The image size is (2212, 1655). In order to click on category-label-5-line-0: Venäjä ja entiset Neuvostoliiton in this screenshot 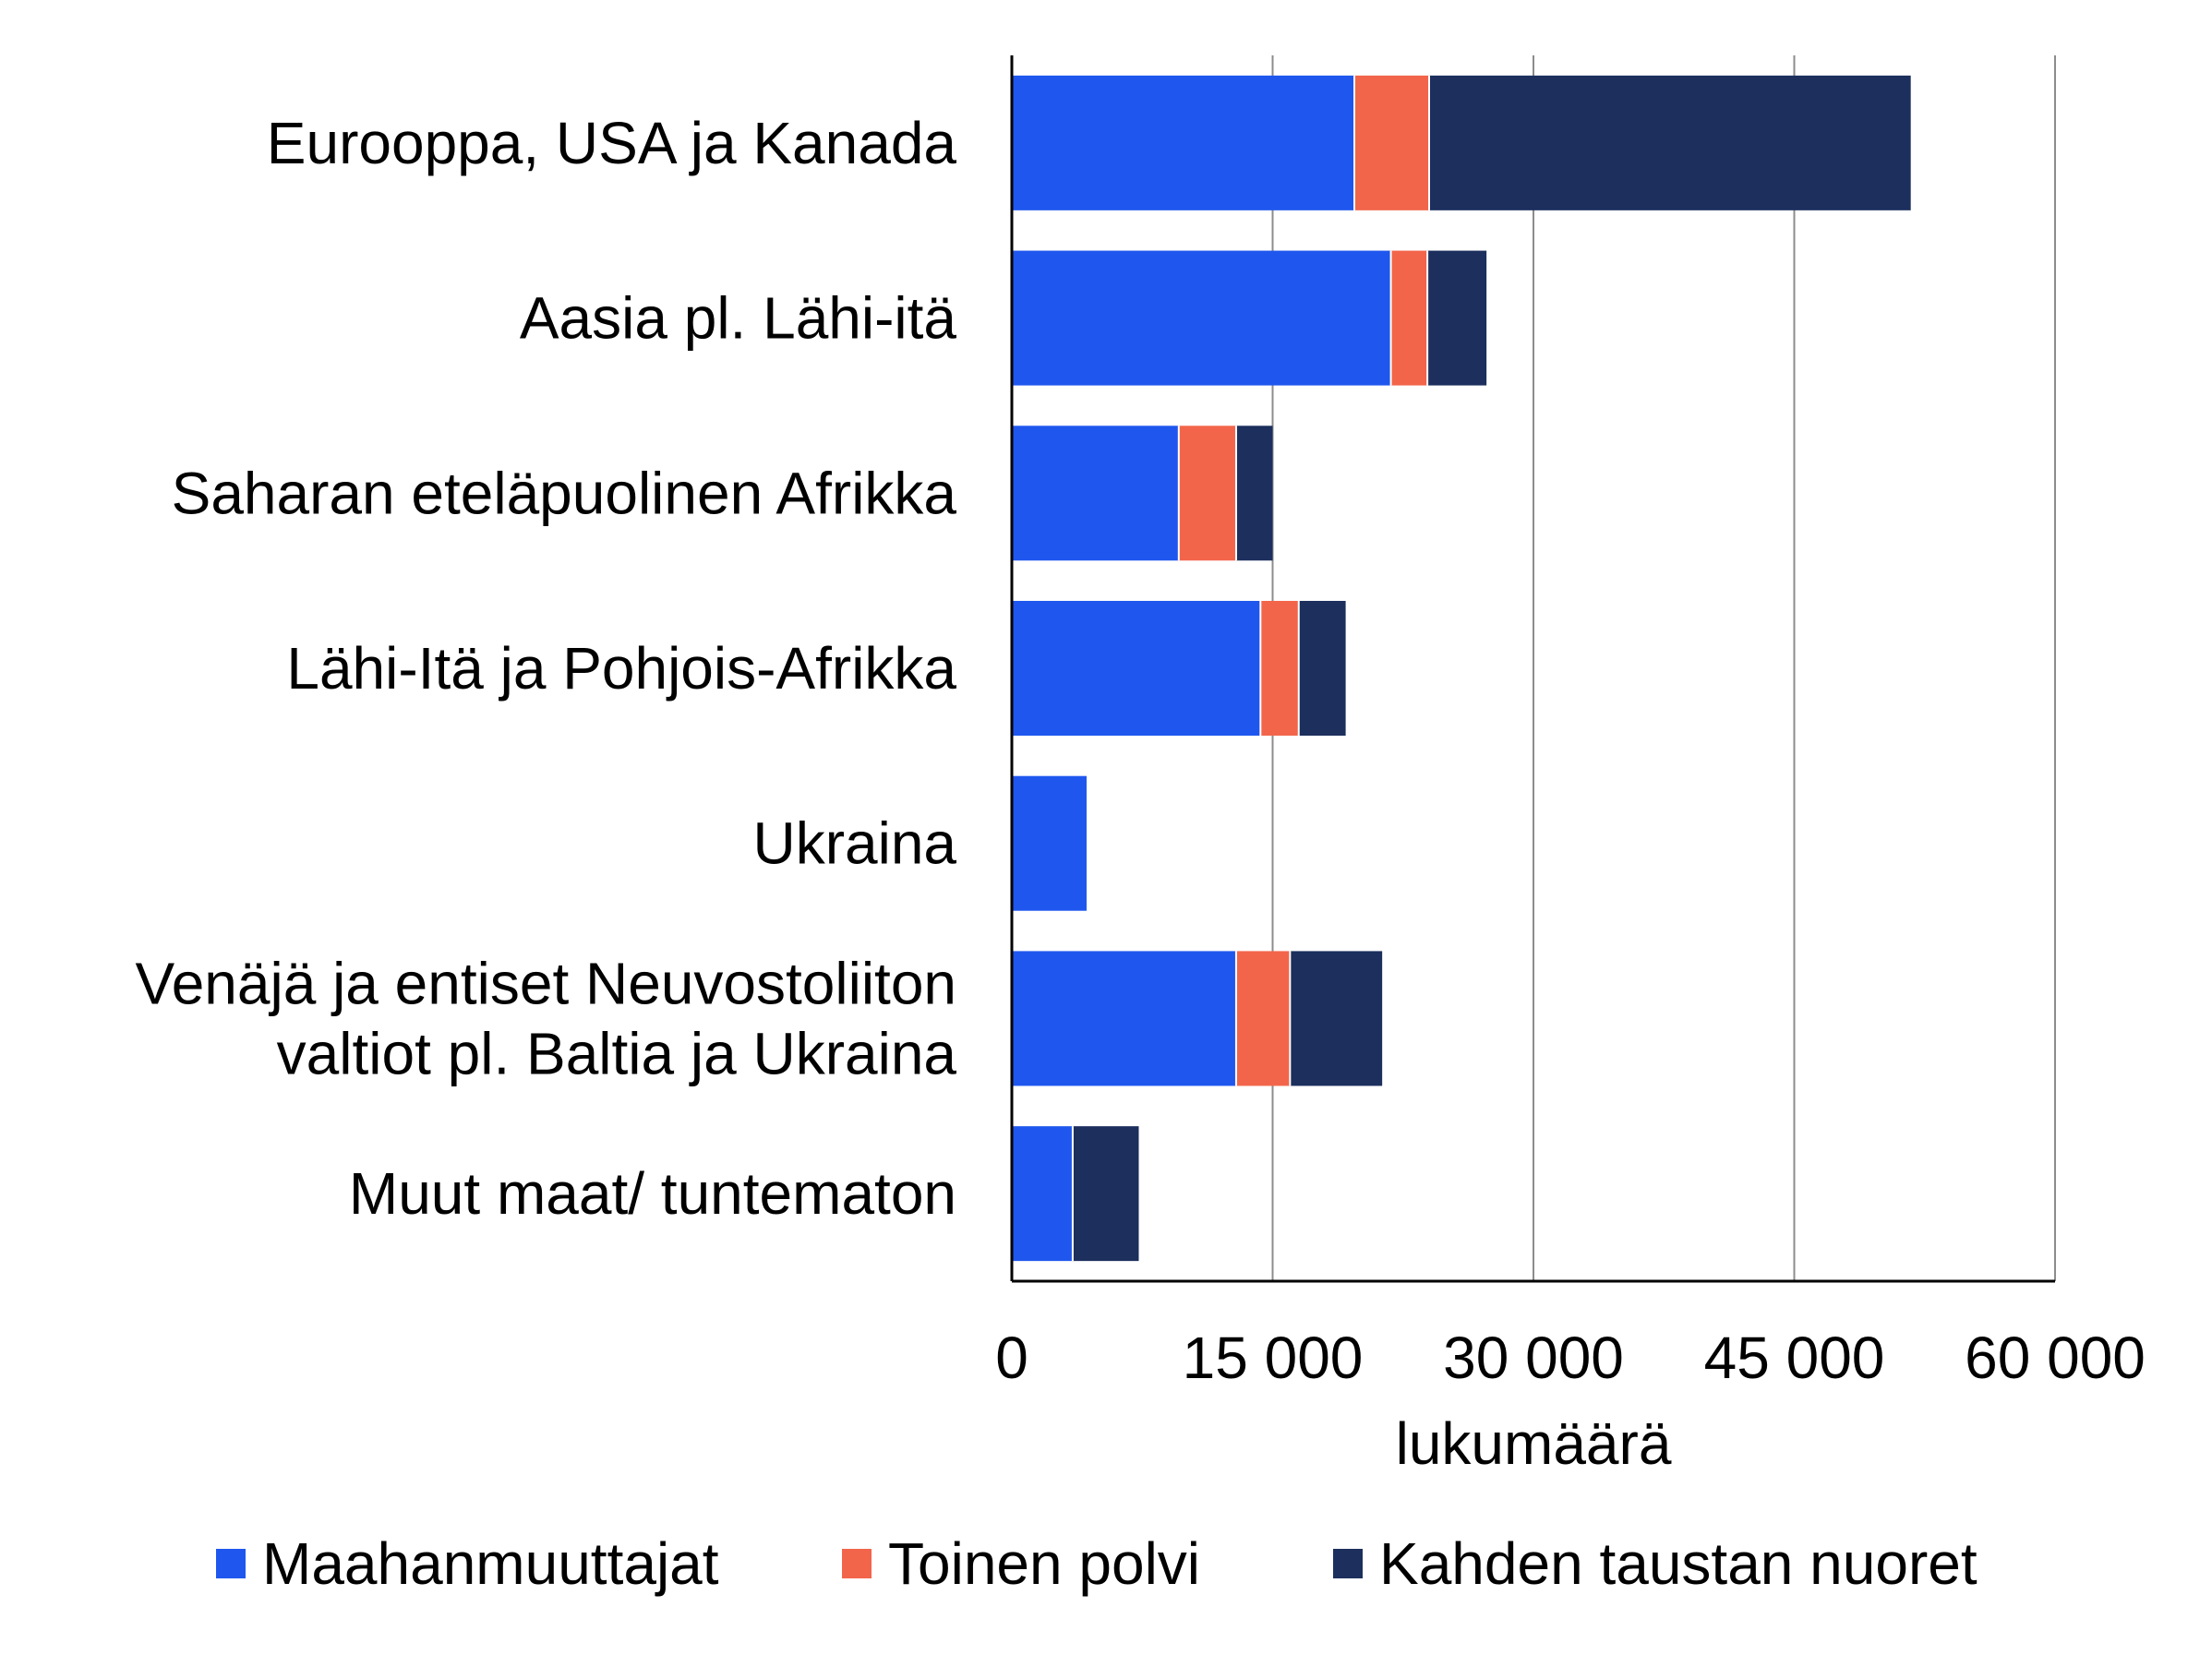, I will do `click(546, 983)`.